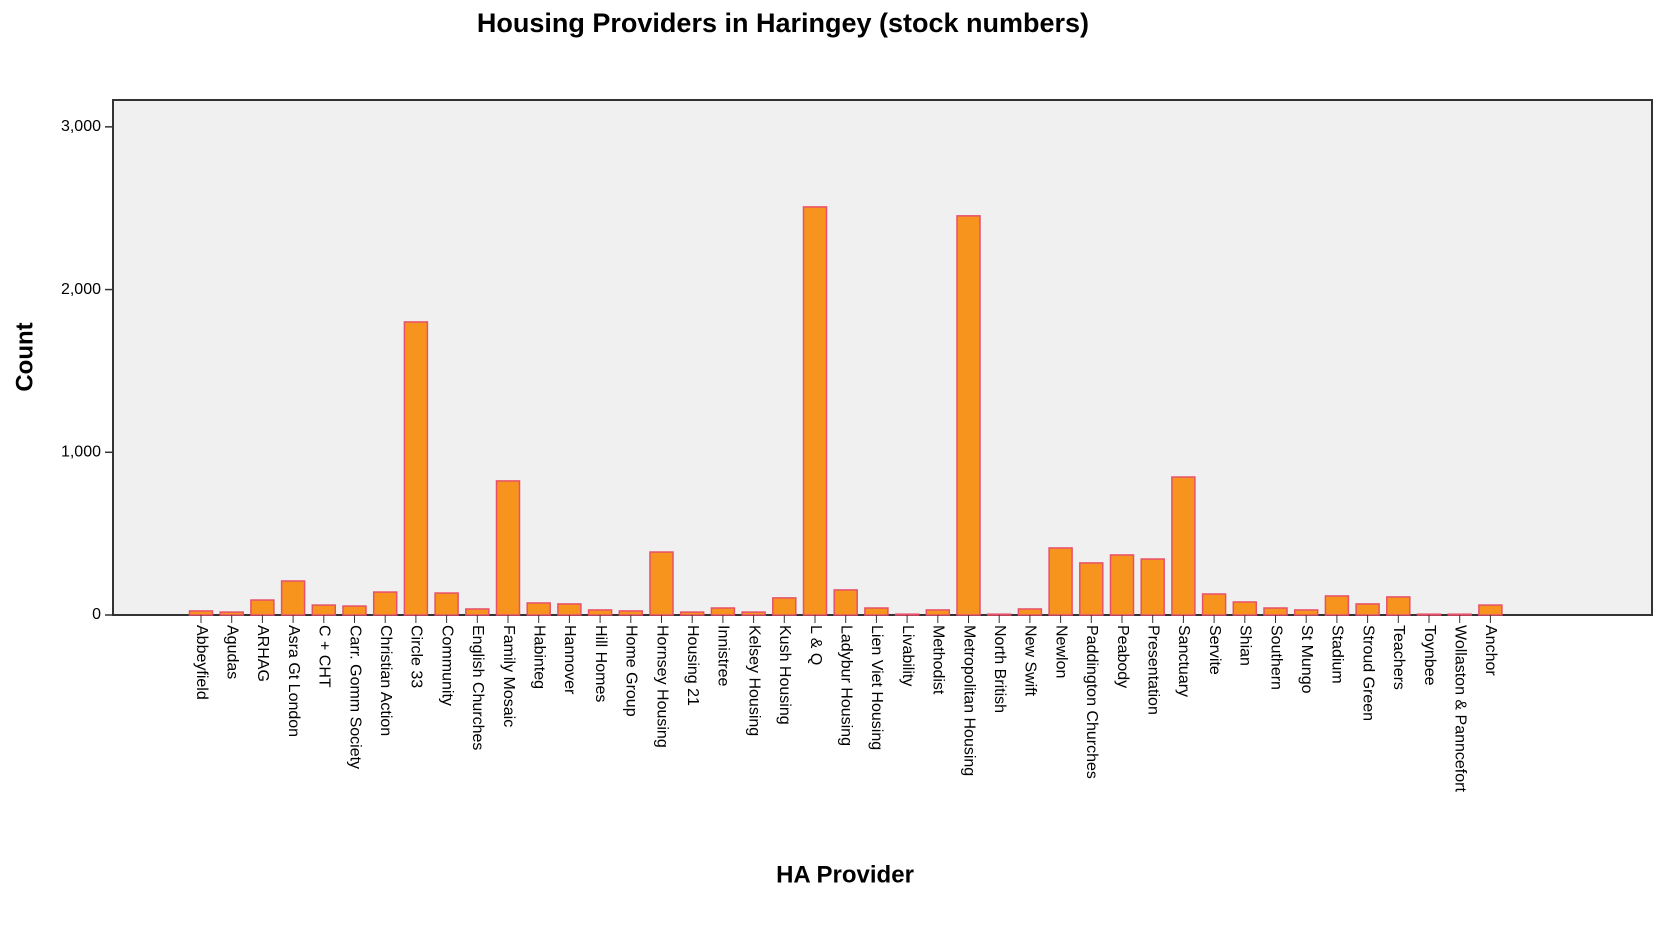  What do you see at coordinates (600, 663) in the screenshot?
I see `x-tick-label: Hill Homes` at bounding box center [600, 663].